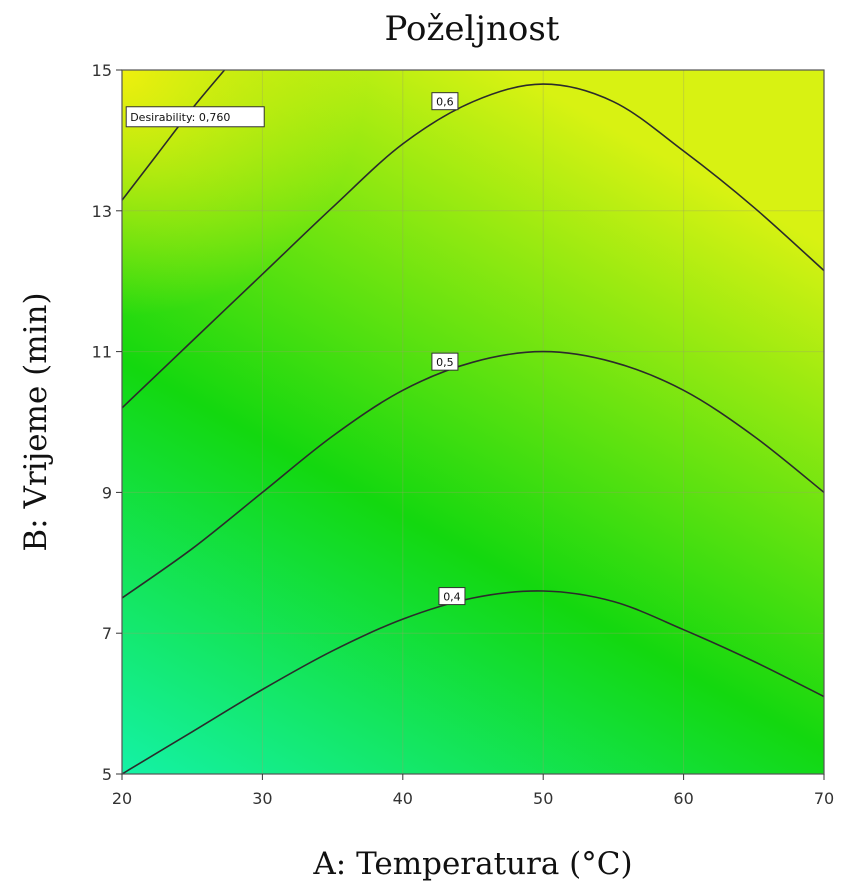 This screenshot has height=896, width=842. I want to click on x-tick-label: 60, so click(683, 798).